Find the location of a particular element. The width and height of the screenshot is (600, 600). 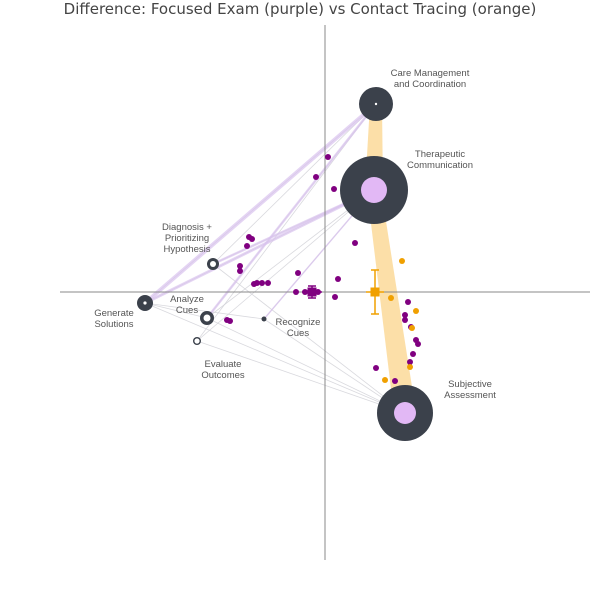

node-diagnosis is located at coordinates (213, 264).